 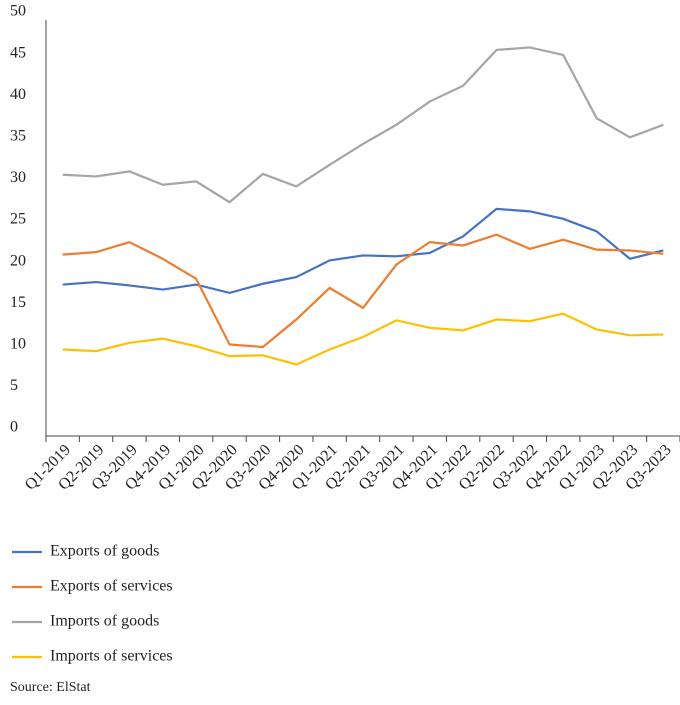 I want to click on source-note: Source: ElStat, so click(x=50, y=687).